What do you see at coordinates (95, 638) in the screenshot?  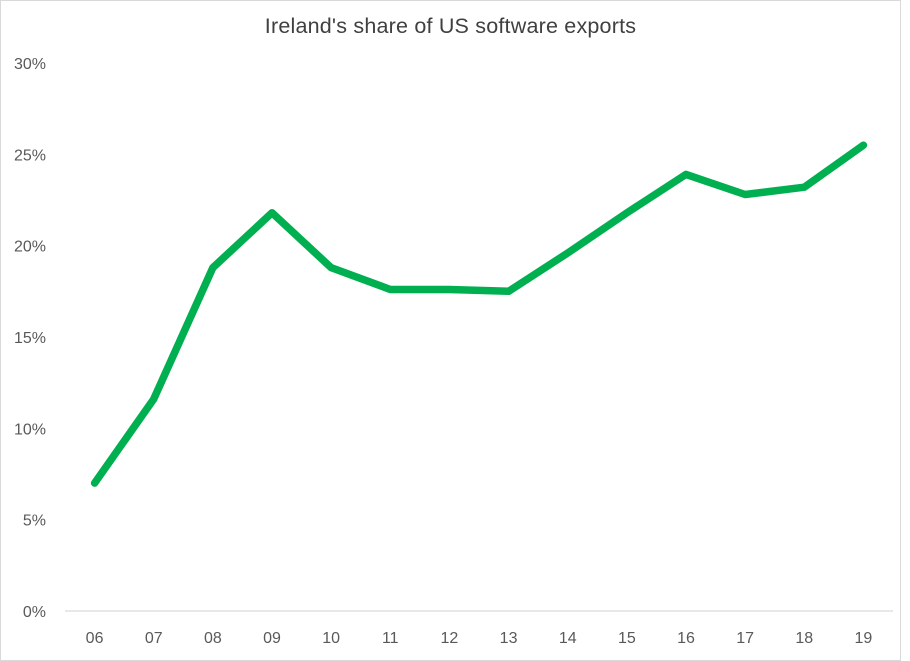 I see `x-axis-tick-label: 06` at bounding box center [95, 638].